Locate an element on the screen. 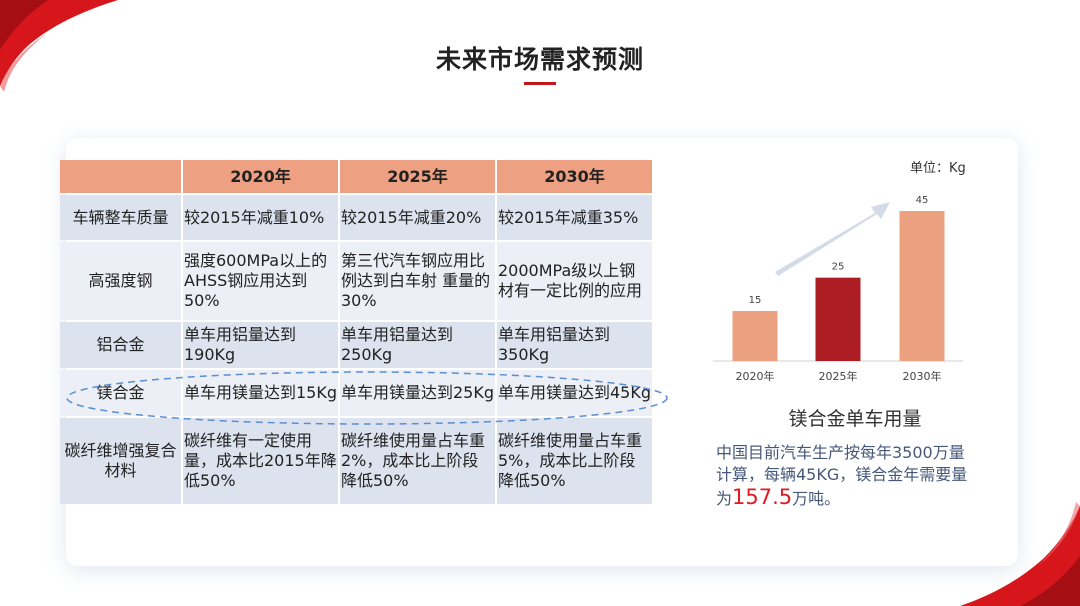  page-title: 未来市场需求预测 is located at coordinates (539, 59).